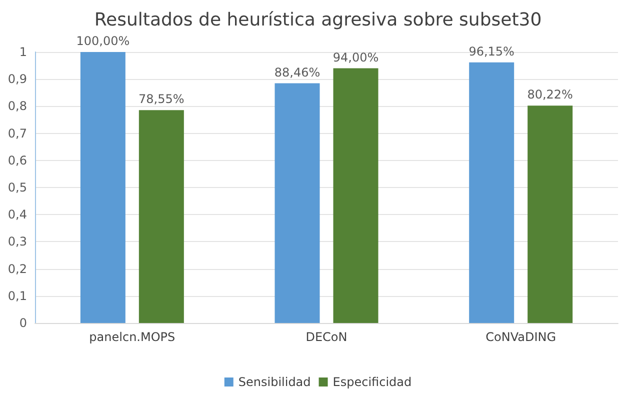 The width and height of the screenshot is (636, 401). I want to click on y-tick-label: 0,4, so click(17, 215).